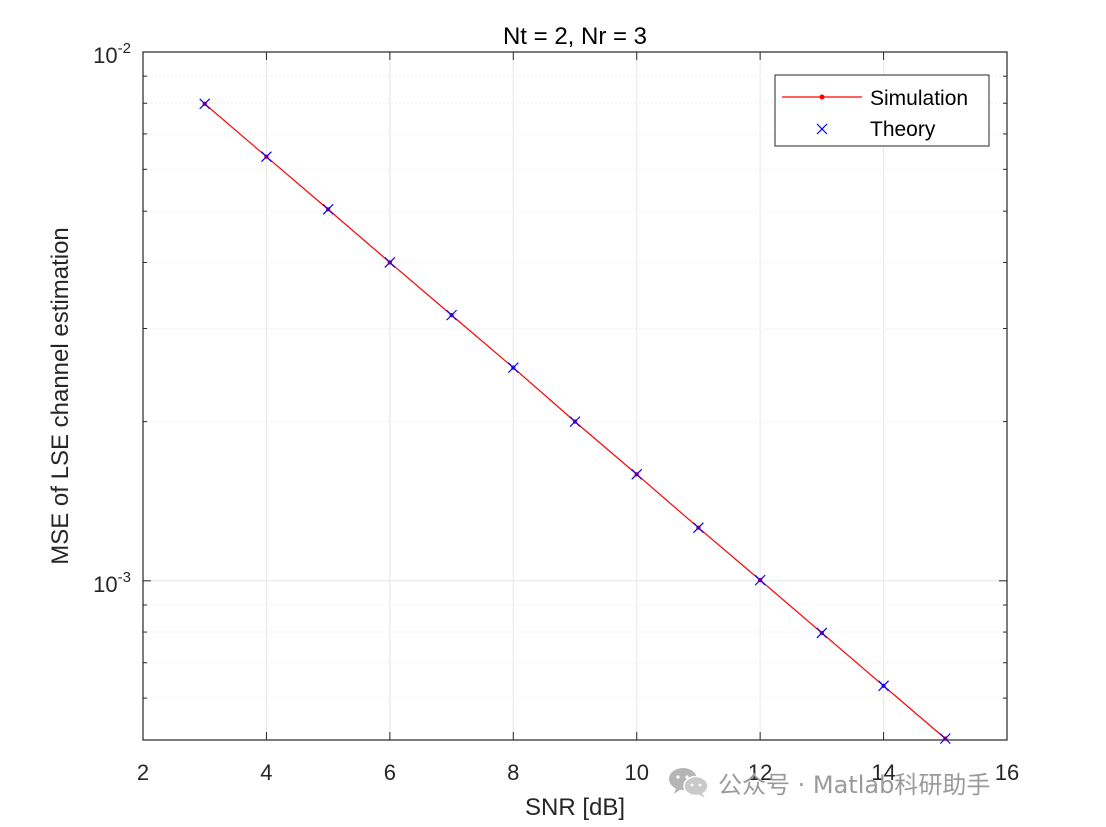 This screenshot has width=1106, height=827. What do you see at coordinates (1007, 772) in the screenshot?
I see `x-tick-label: 16` at bounding box center [1007, 772].